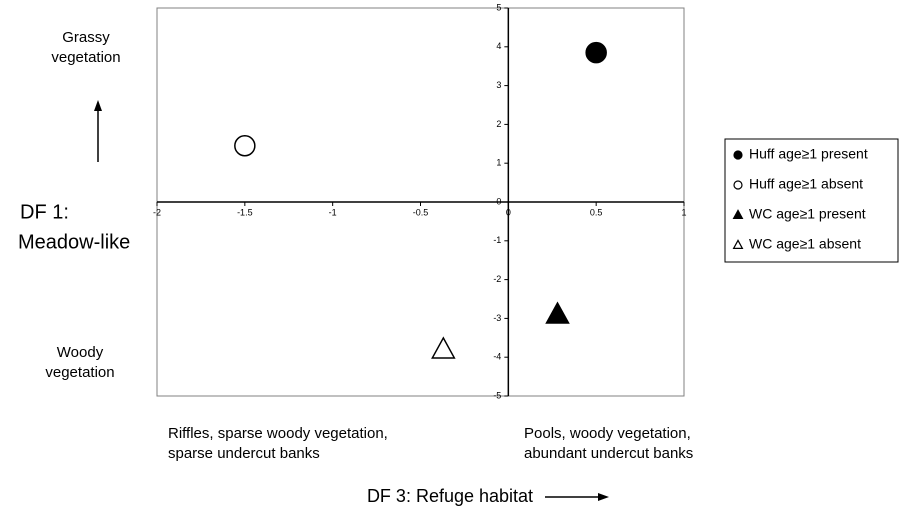  I want to click on y-tick-label: -1, so click(497, 240).